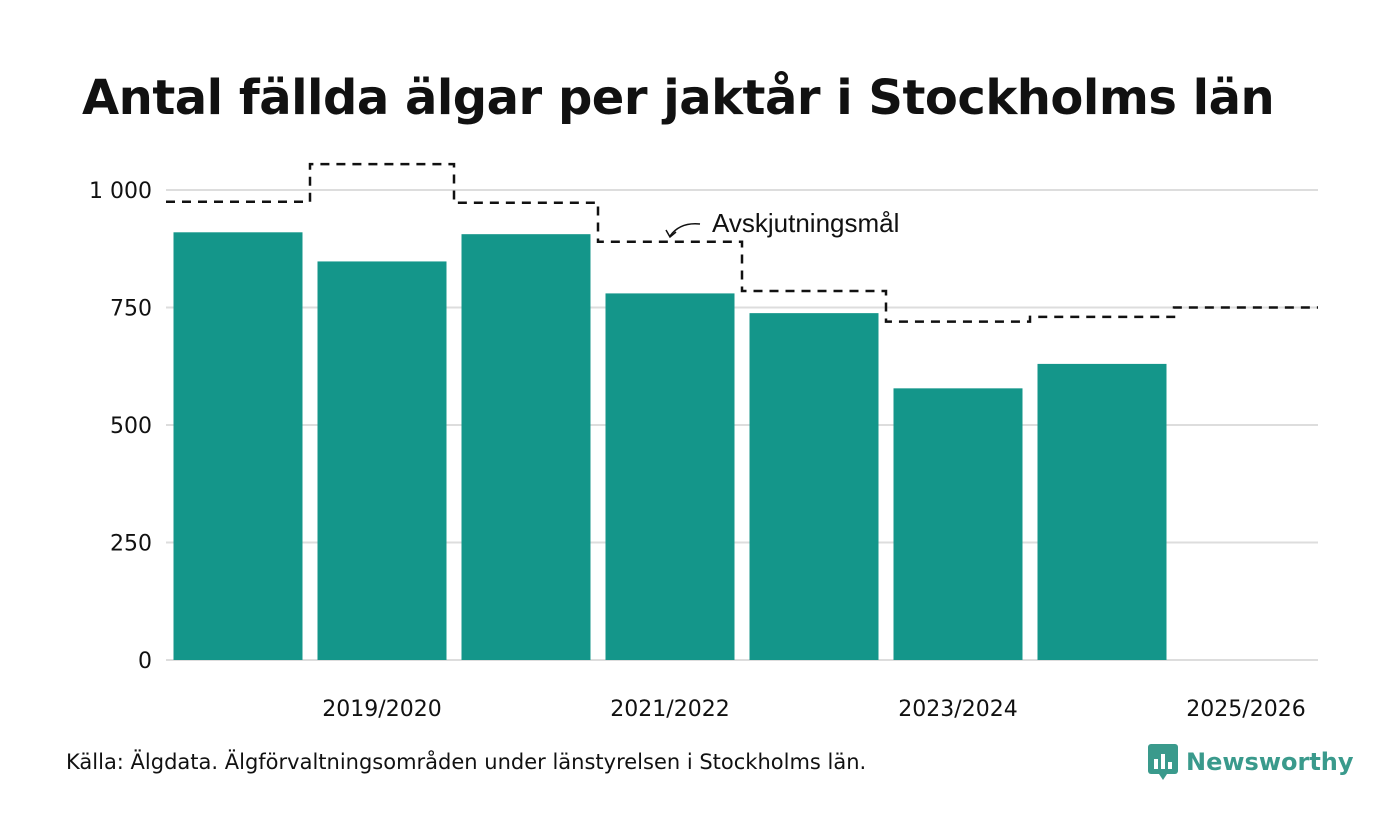 Image resolution: width=1400 pixels, height=840 pixels. I want to click on x-tick-label: 2023/2024, so click(957, 709).